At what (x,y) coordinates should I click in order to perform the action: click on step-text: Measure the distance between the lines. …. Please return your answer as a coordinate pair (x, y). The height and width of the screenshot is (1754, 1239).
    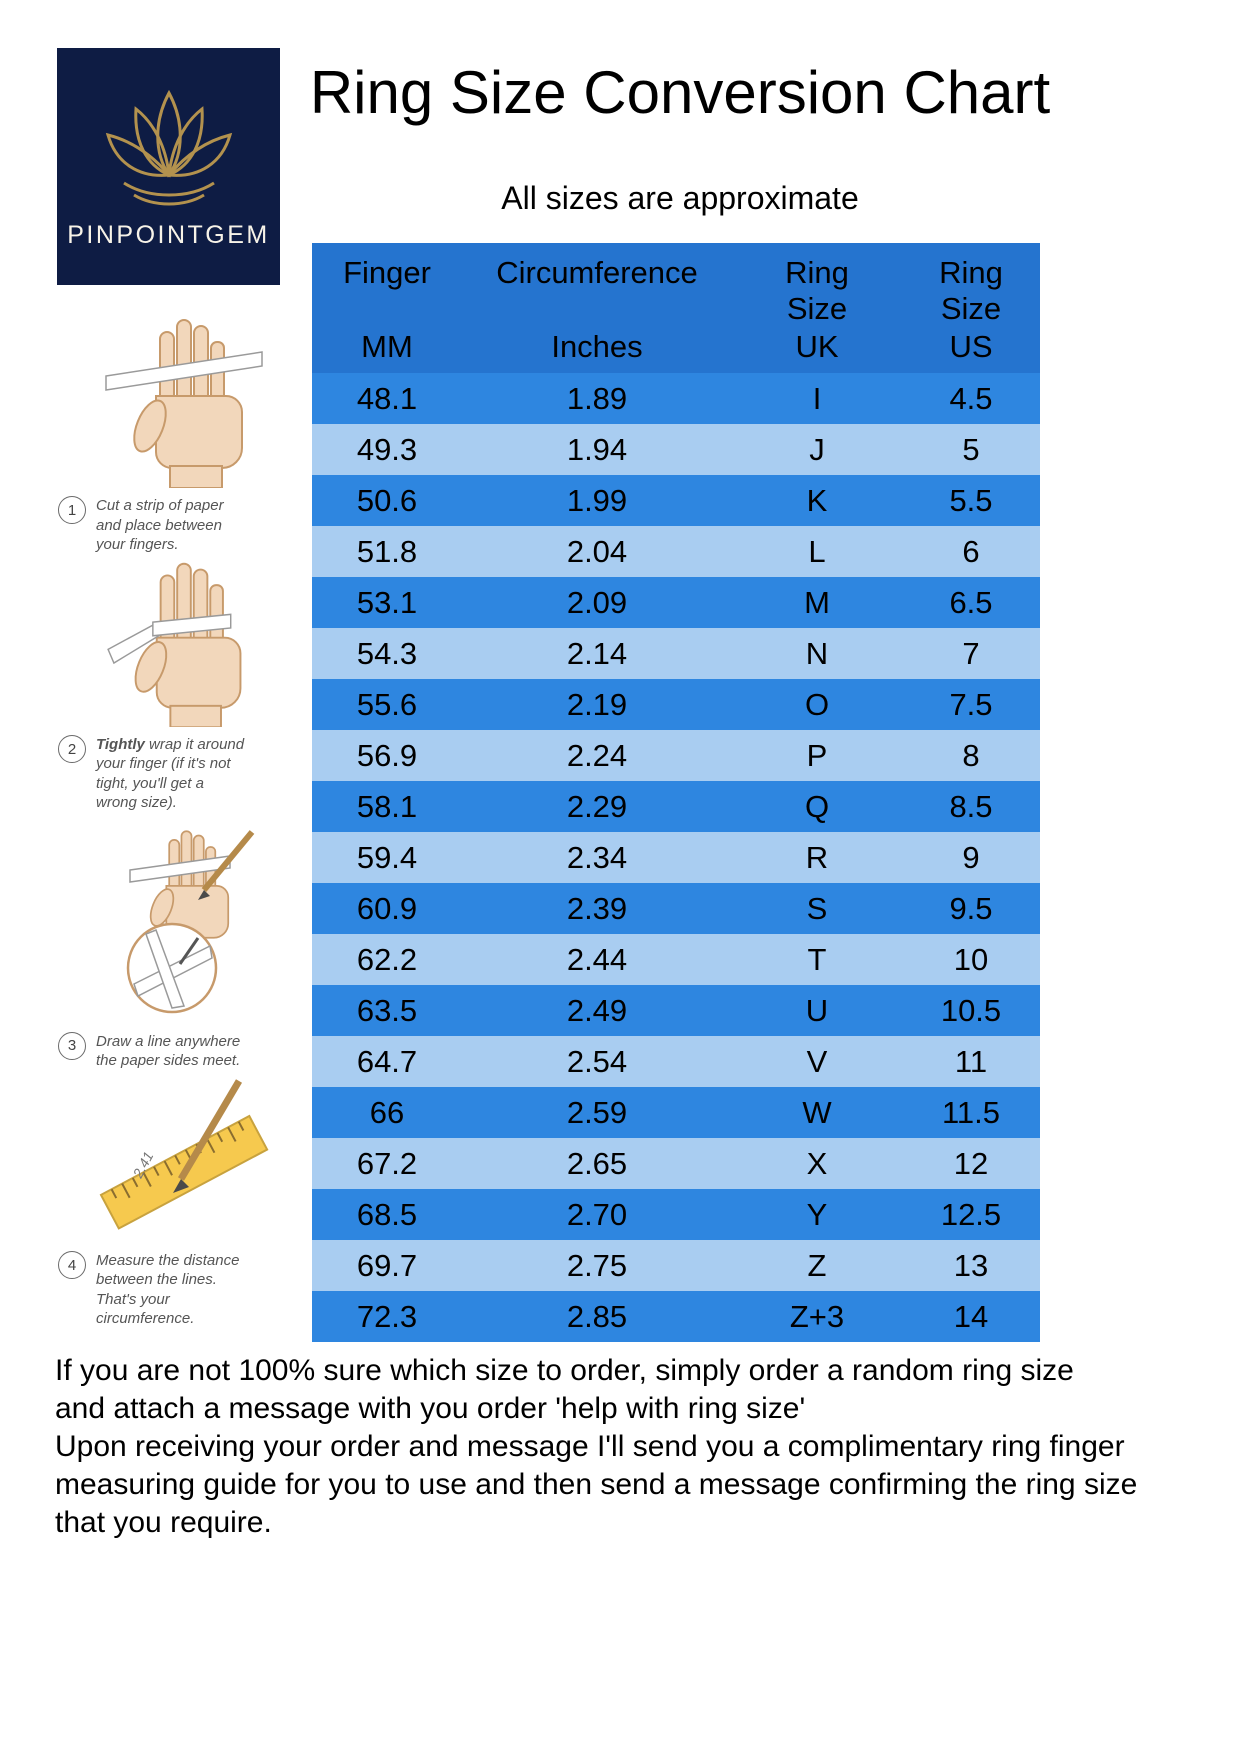
    Looking at the image, I should click on (168, 1289).